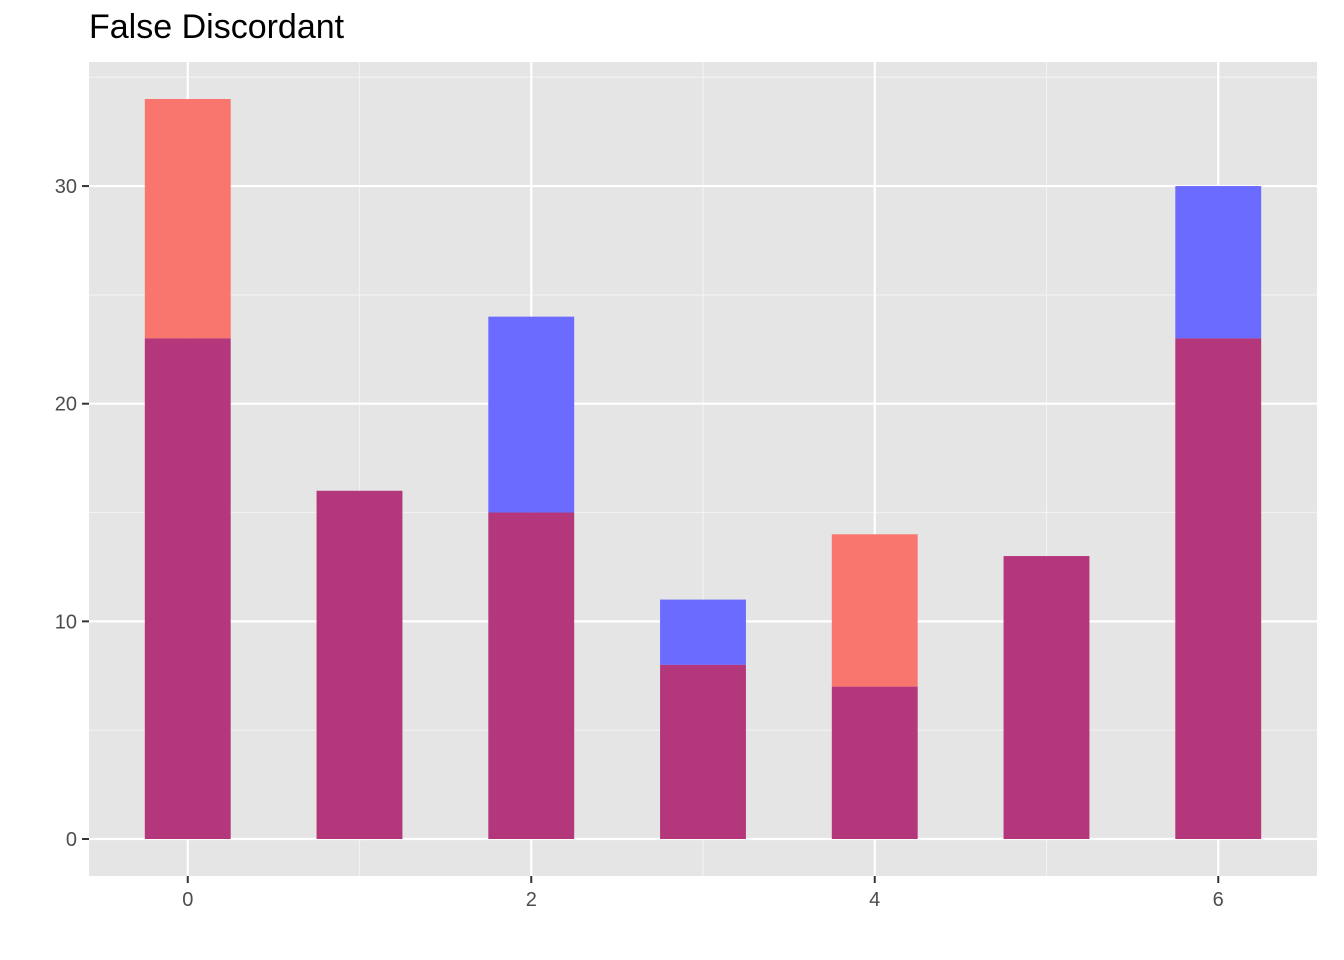 Image resolution: width=1344 pixels, height=960 pixels. Describe the element at coordinates (217, 27) in the screenshot. I see `chart-title: False Discordant` at that location.